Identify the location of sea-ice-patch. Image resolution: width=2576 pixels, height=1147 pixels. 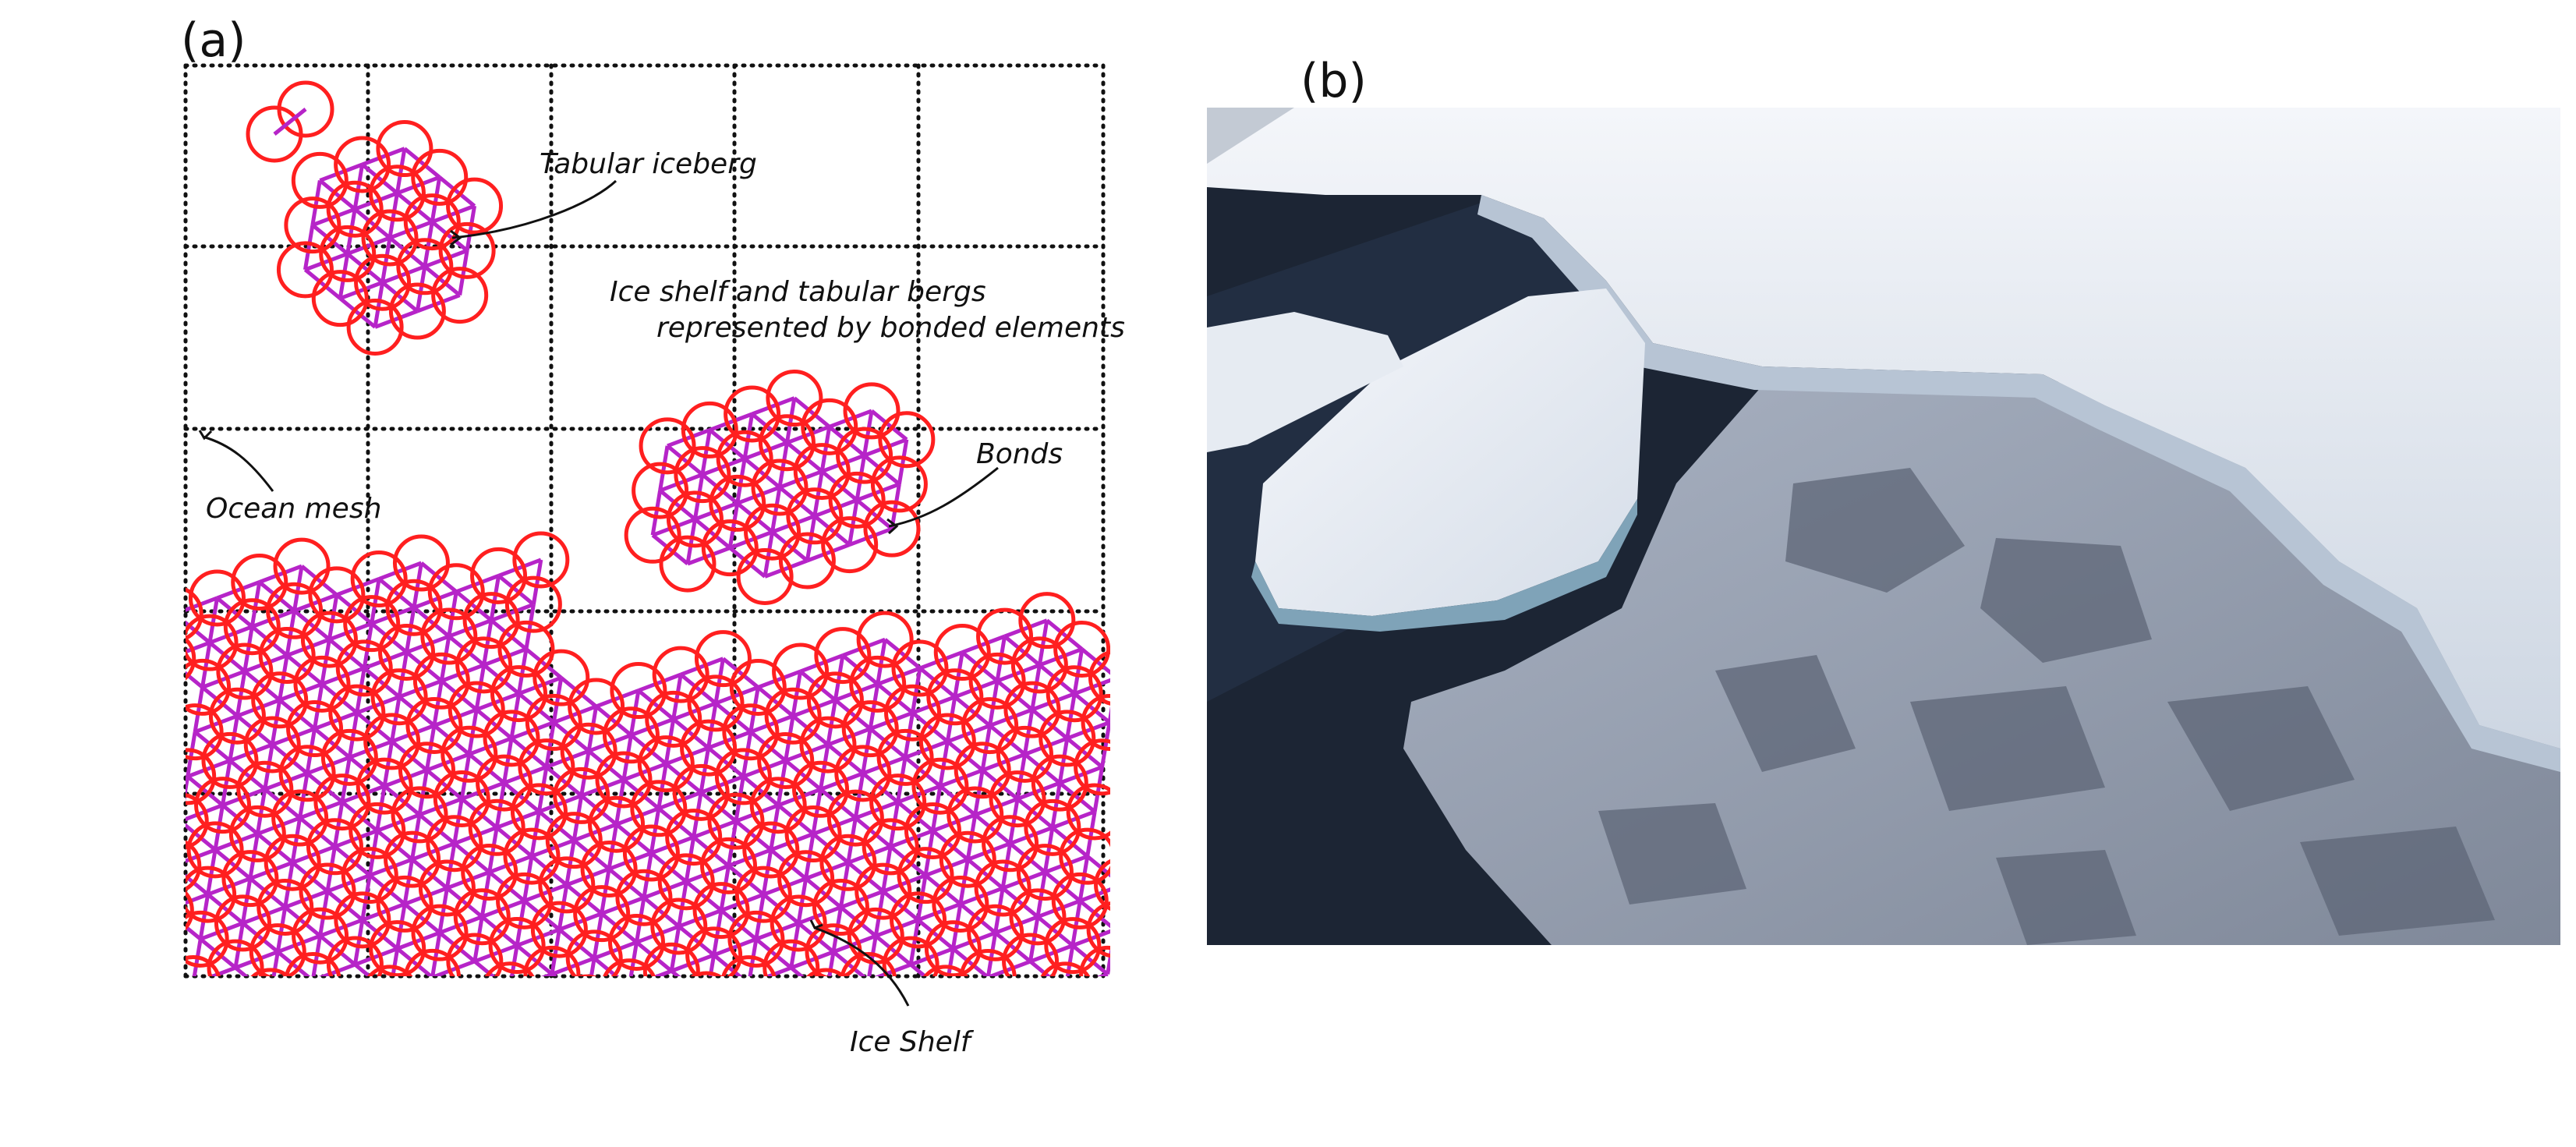
(2066, 600).